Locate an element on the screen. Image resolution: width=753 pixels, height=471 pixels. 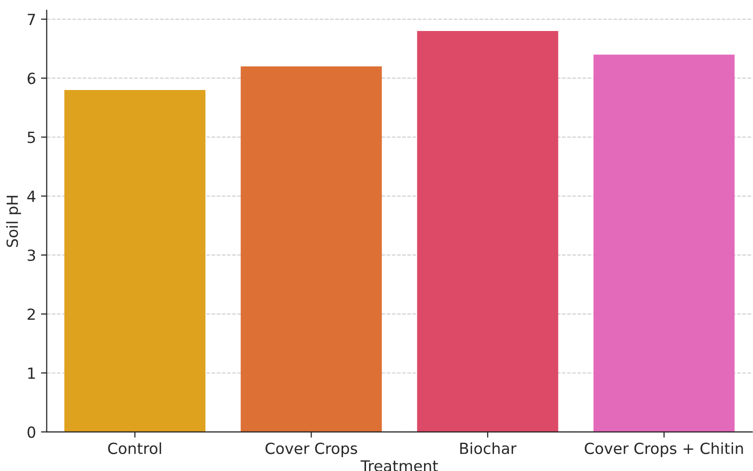
y-axis-title: Soil pH is located at coordinates (13, 221).